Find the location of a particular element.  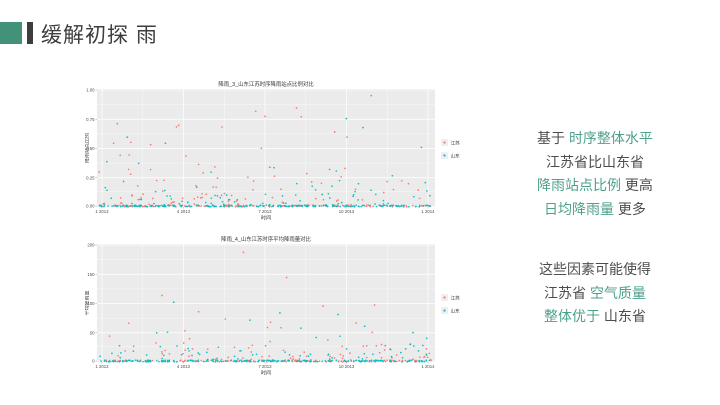

y-tick-label: 0.25 is located at coordinates (90, 177).